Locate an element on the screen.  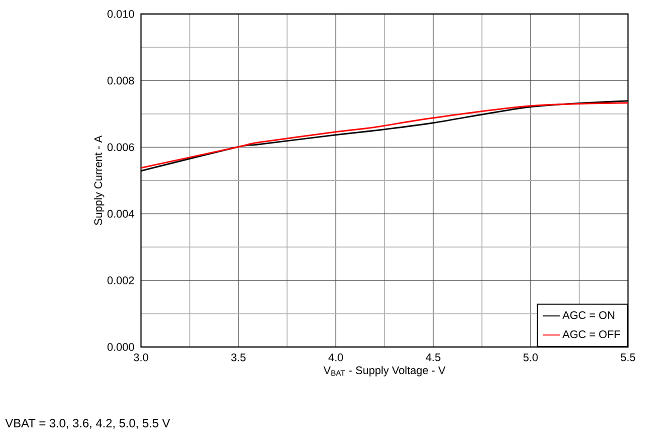
y-tick-label: 0.008 is located at coordinates (120, 80).